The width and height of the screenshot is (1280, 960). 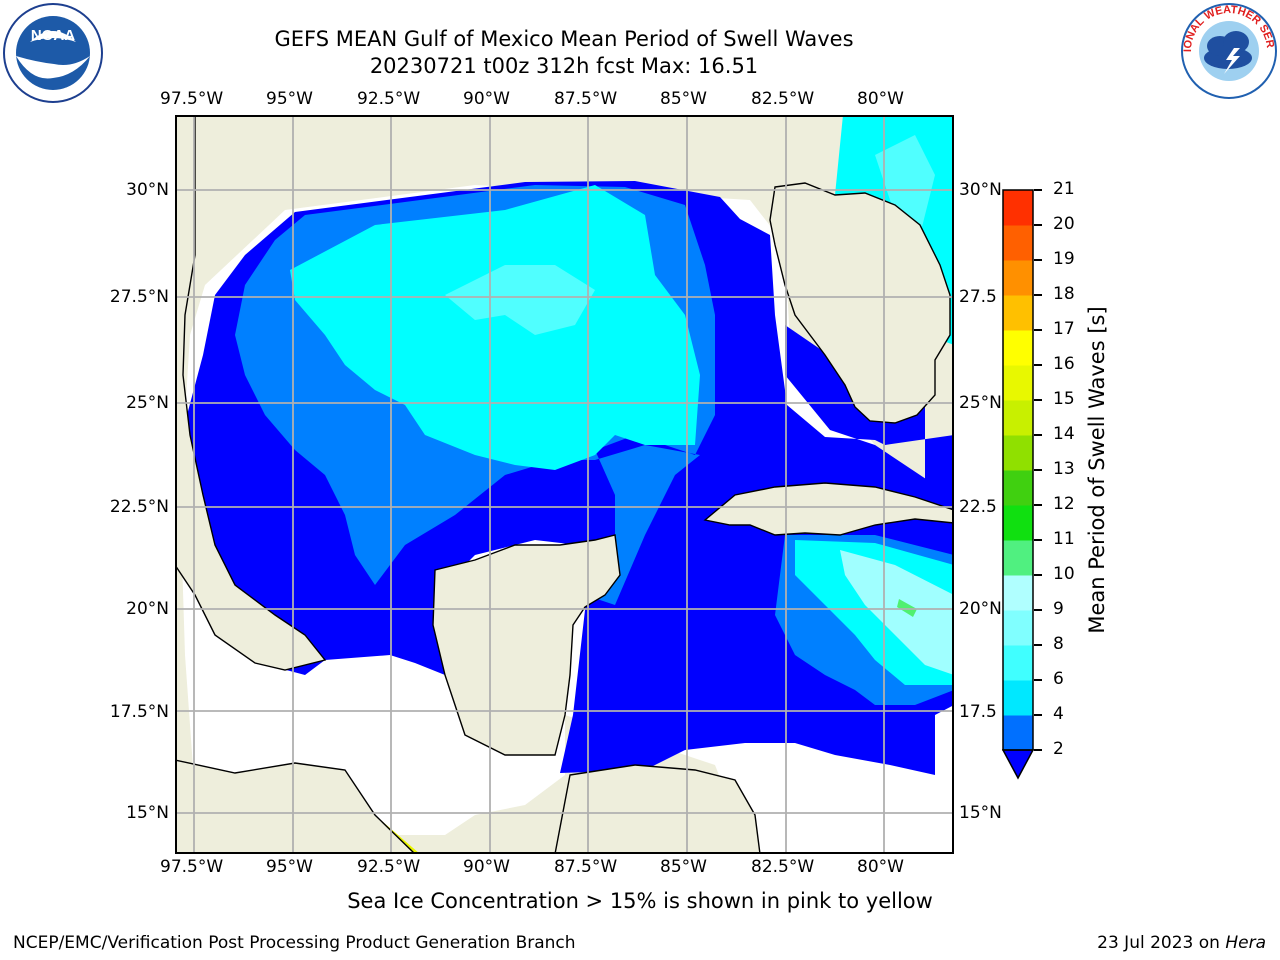 I want to click on colorbar-tick-label: 2, so click(x=1058, y=749).